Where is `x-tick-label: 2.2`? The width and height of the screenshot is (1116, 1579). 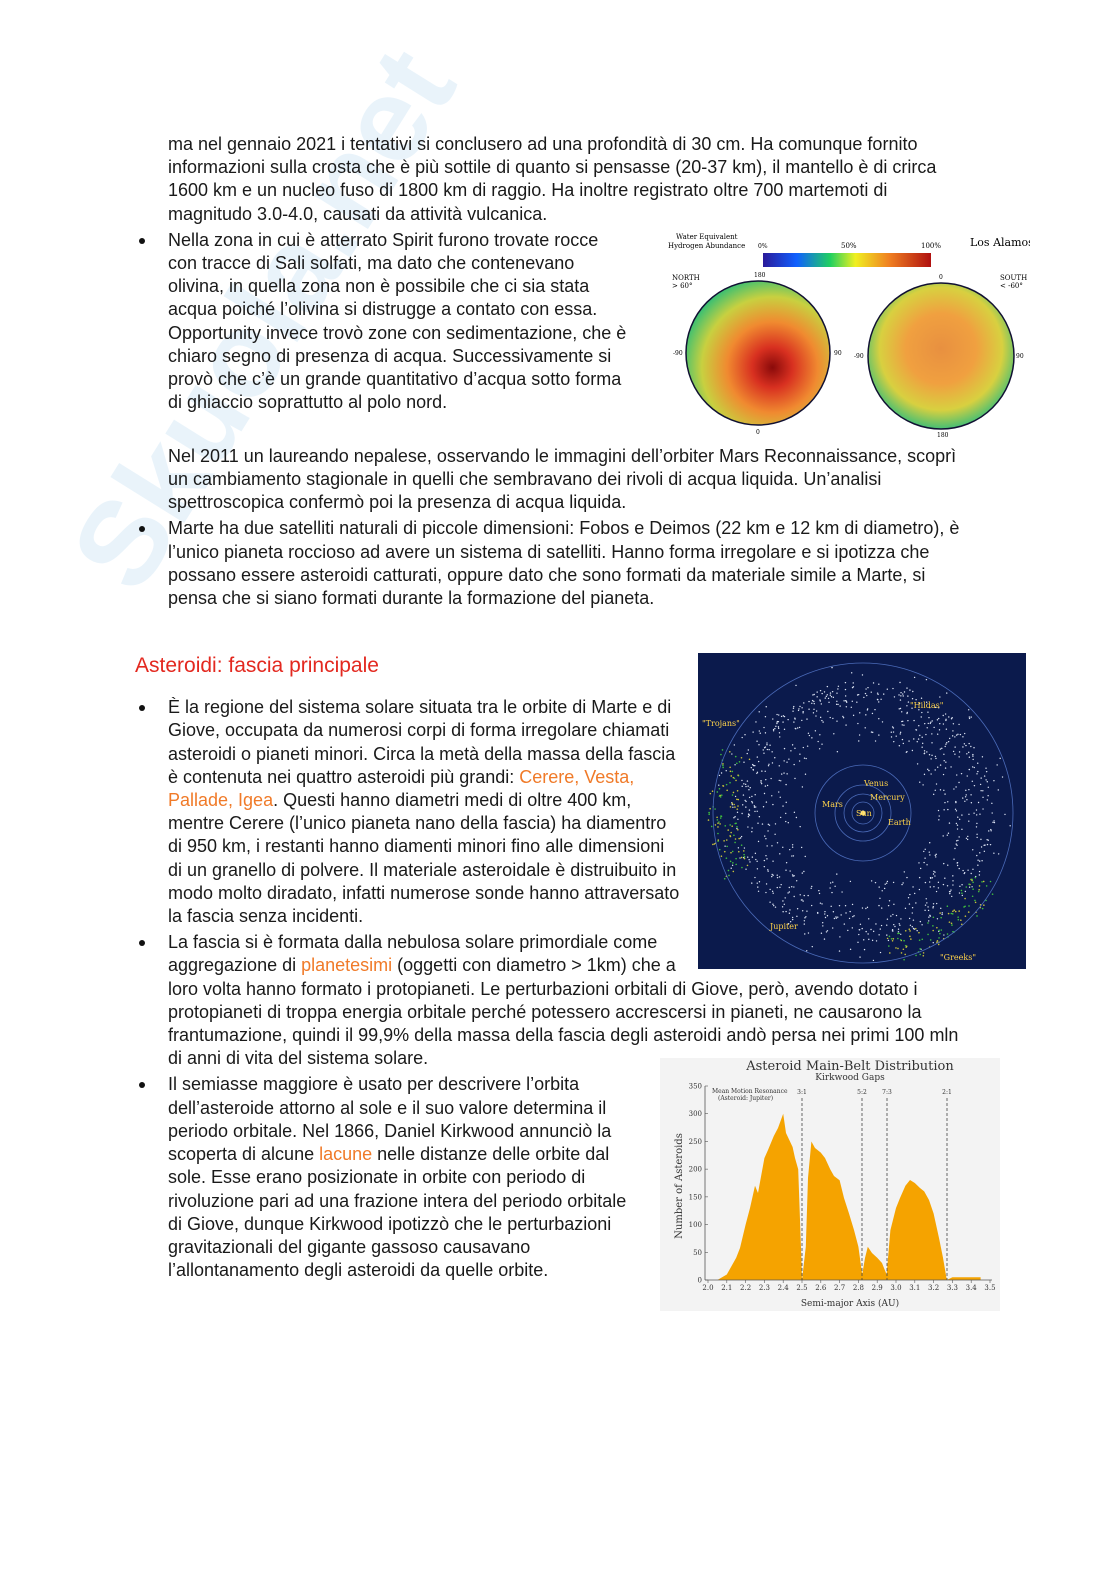
x-tick-label: 2.2 is located at coordinates (745, 1288).